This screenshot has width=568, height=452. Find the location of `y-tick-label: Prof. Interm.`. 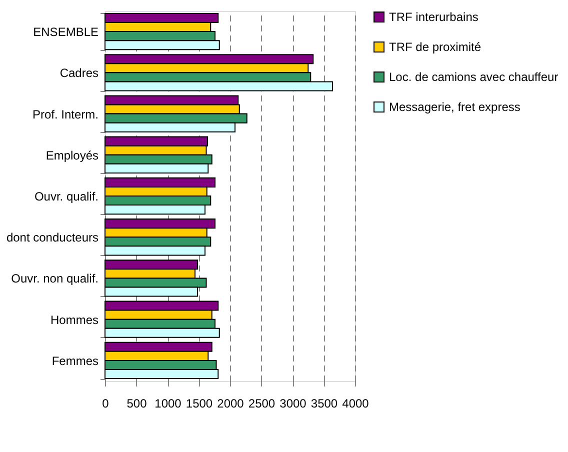

y-tick-label: Prof. Interm. is located at coordinates (65, 114).